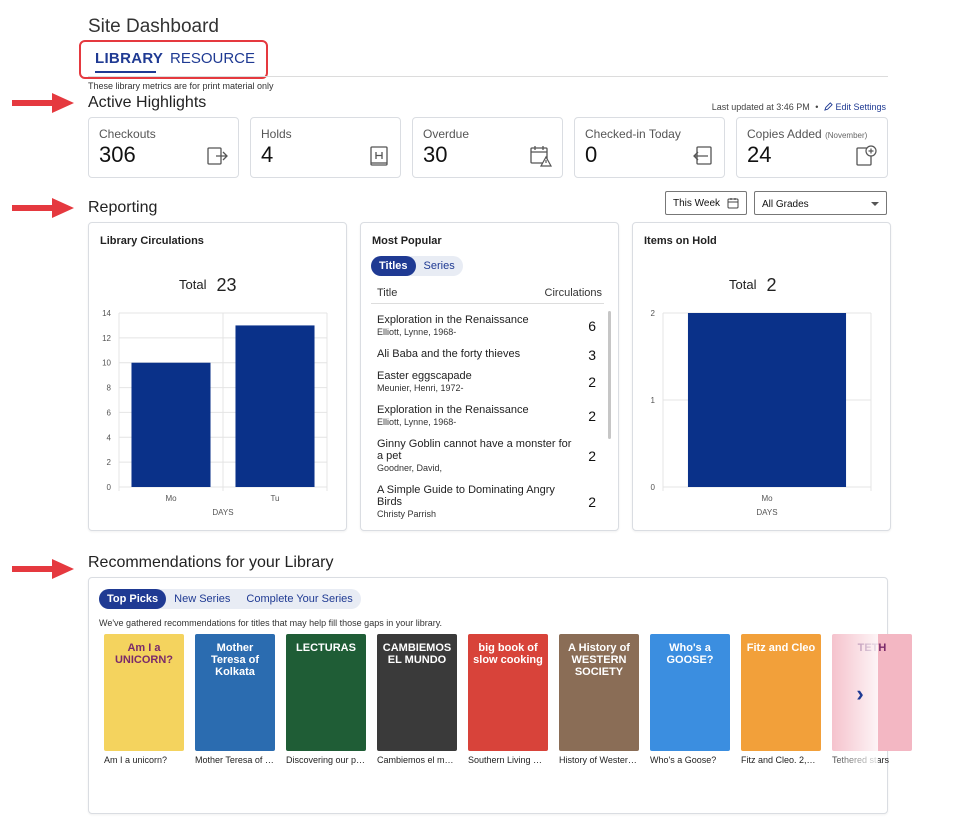  I want to click on stat-card-checked-in: Checked-in Today 0, so click(649, 147).